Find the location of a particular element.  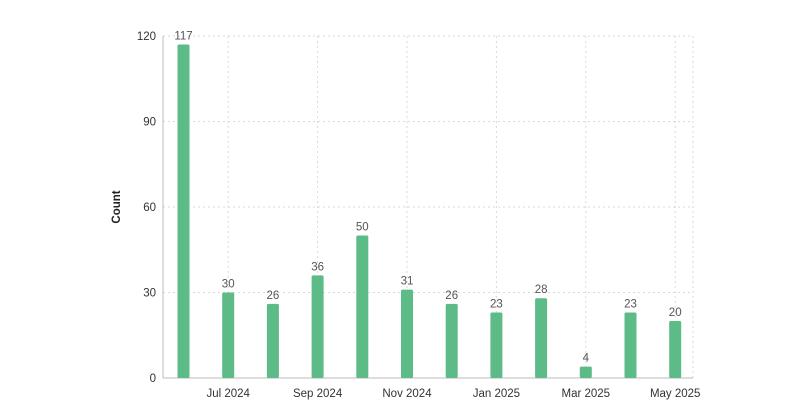

data-label: 117 is located at coordinates (183, 37).